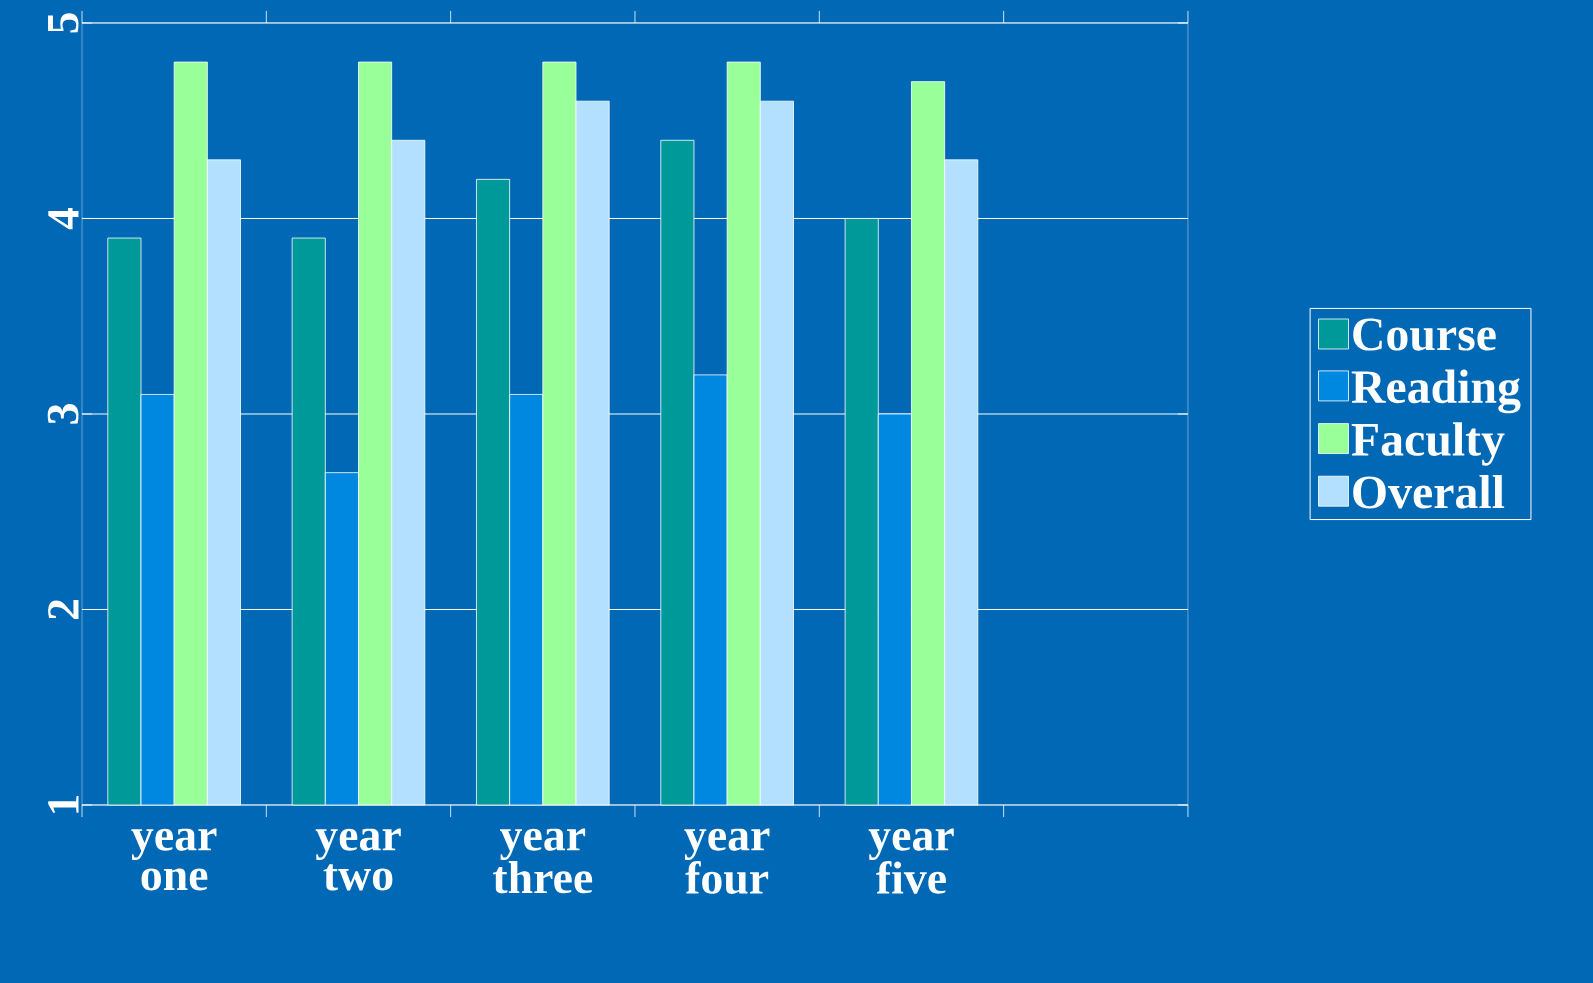  Describe the element at coordinates (1436, 391) in the screenshot. I see `legend-label: Reading` at that location.